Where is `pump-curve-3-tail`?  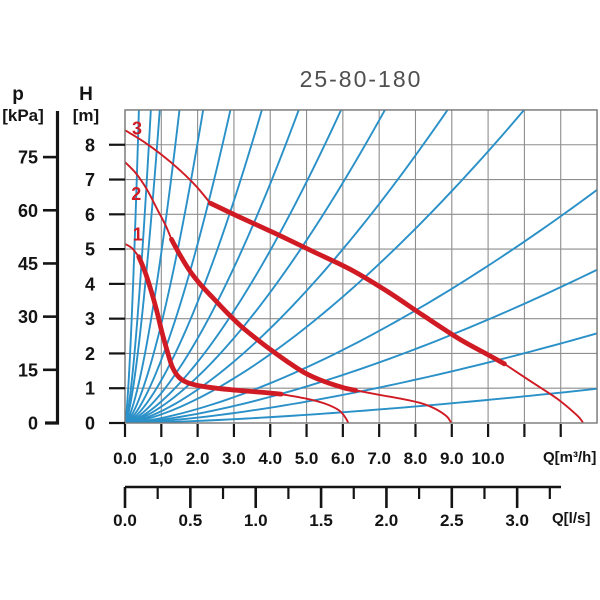 pump-curve-3-tail is located at coordinates (543, 392).